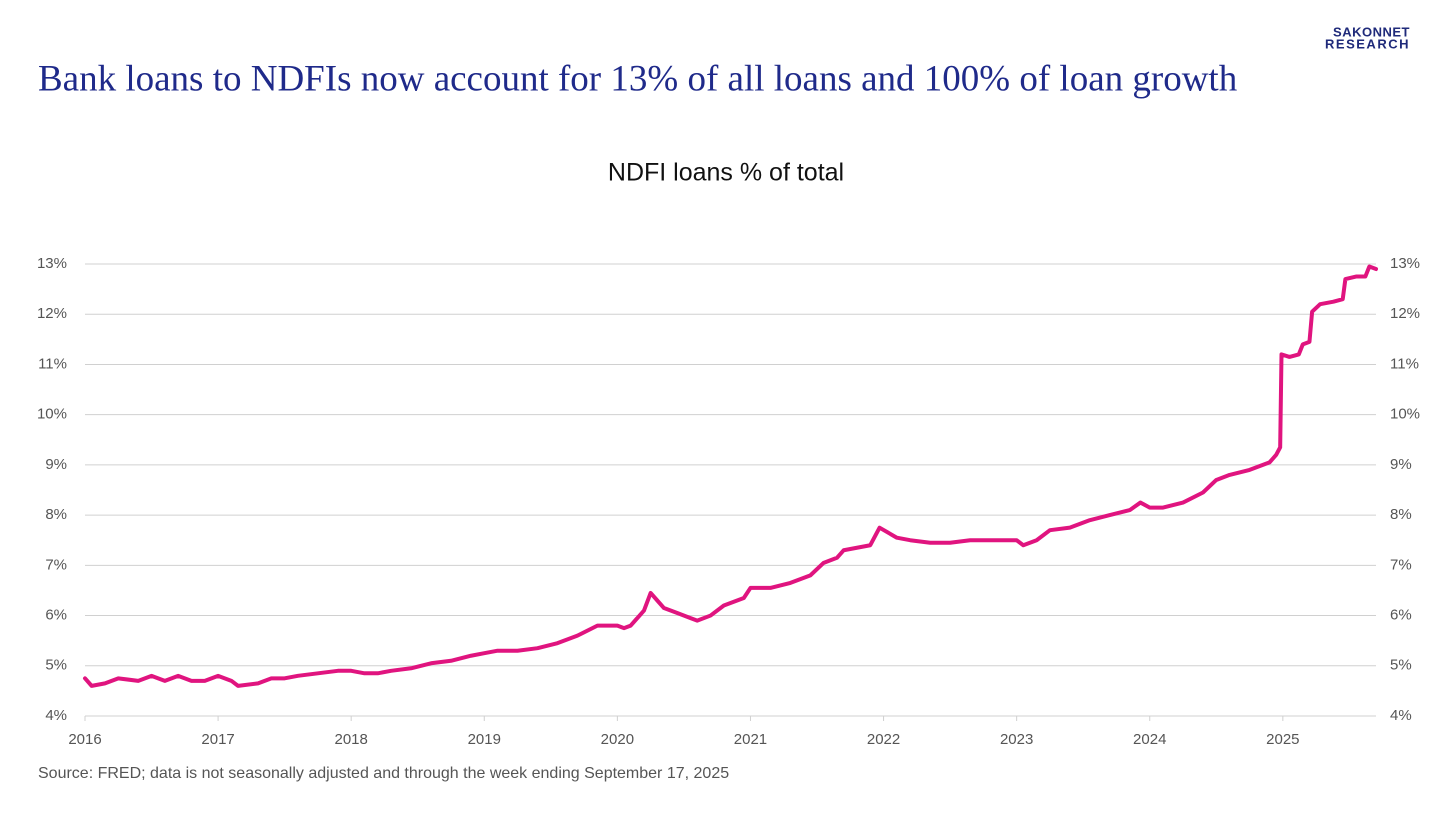  I want to click on y-tick-label: 5%, so click(56, 665).